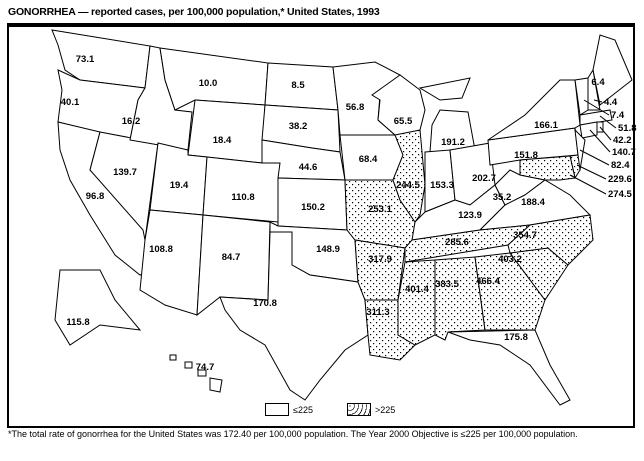  Describe the element at coordinates (294, 316) in the screenshot. I see `state-tx` at that location.